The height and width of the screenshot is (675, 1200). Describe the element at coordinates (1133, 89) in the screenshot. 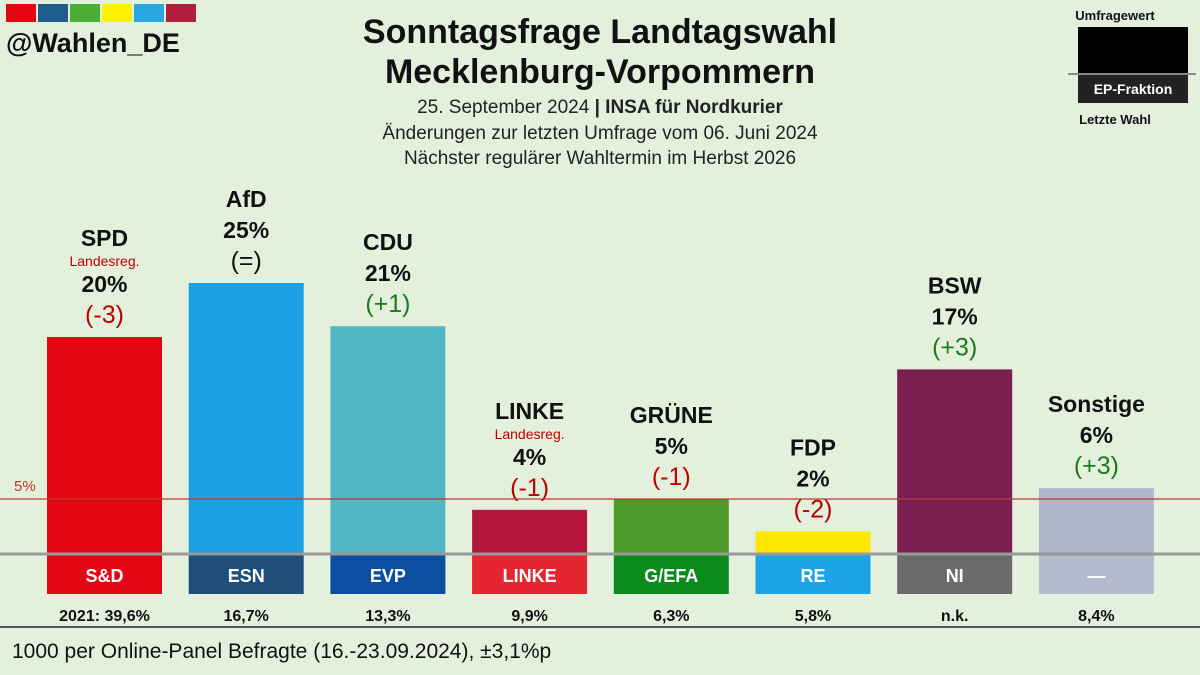

I see `legend-ep-fraction: EP-Fraktion` at that location.